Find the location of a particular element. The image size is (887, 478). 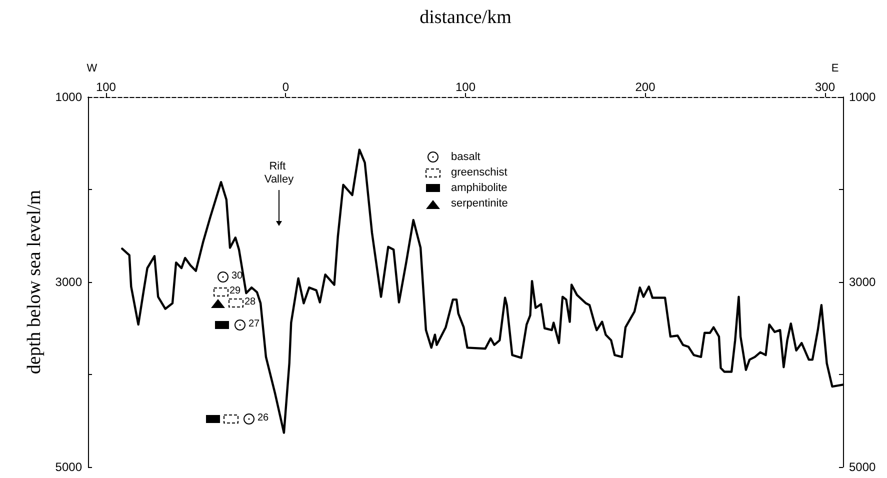

y2-tick-label: 5000 is located at coordinates (862, 467).